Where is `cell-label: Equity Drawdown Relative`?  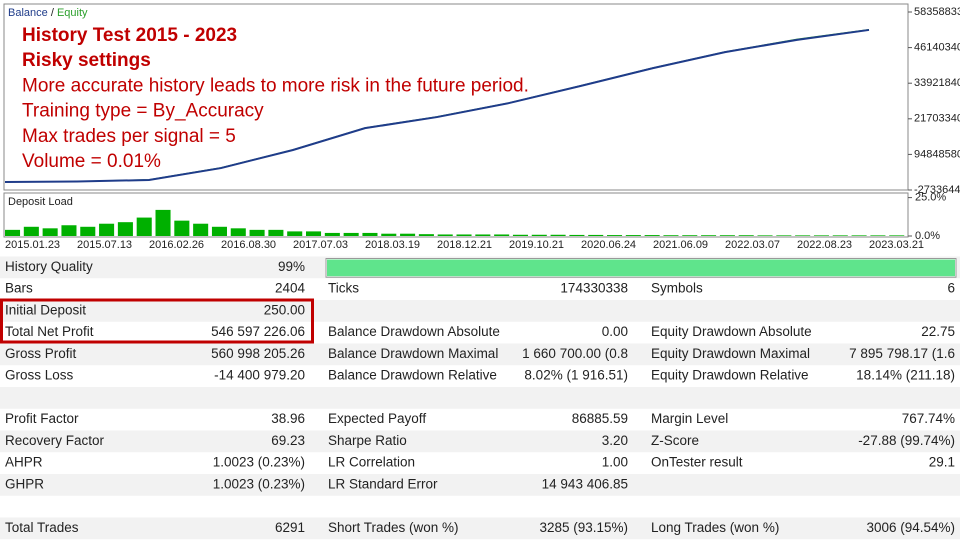
cell-label: Equity Drawdown Relative is located at coordinates (730, 375).